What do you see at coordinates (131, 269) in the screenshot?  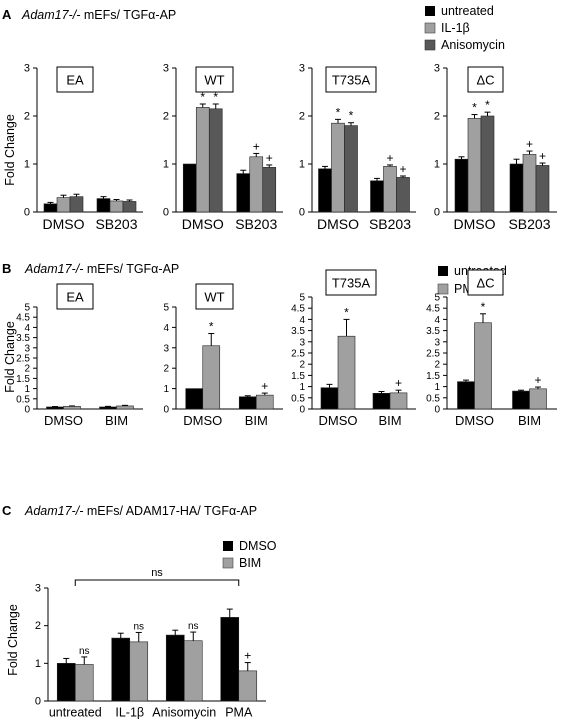 I see `panel-b-title-rest: mEFs/ TGFα-AP` at bounding box center [131, 269].